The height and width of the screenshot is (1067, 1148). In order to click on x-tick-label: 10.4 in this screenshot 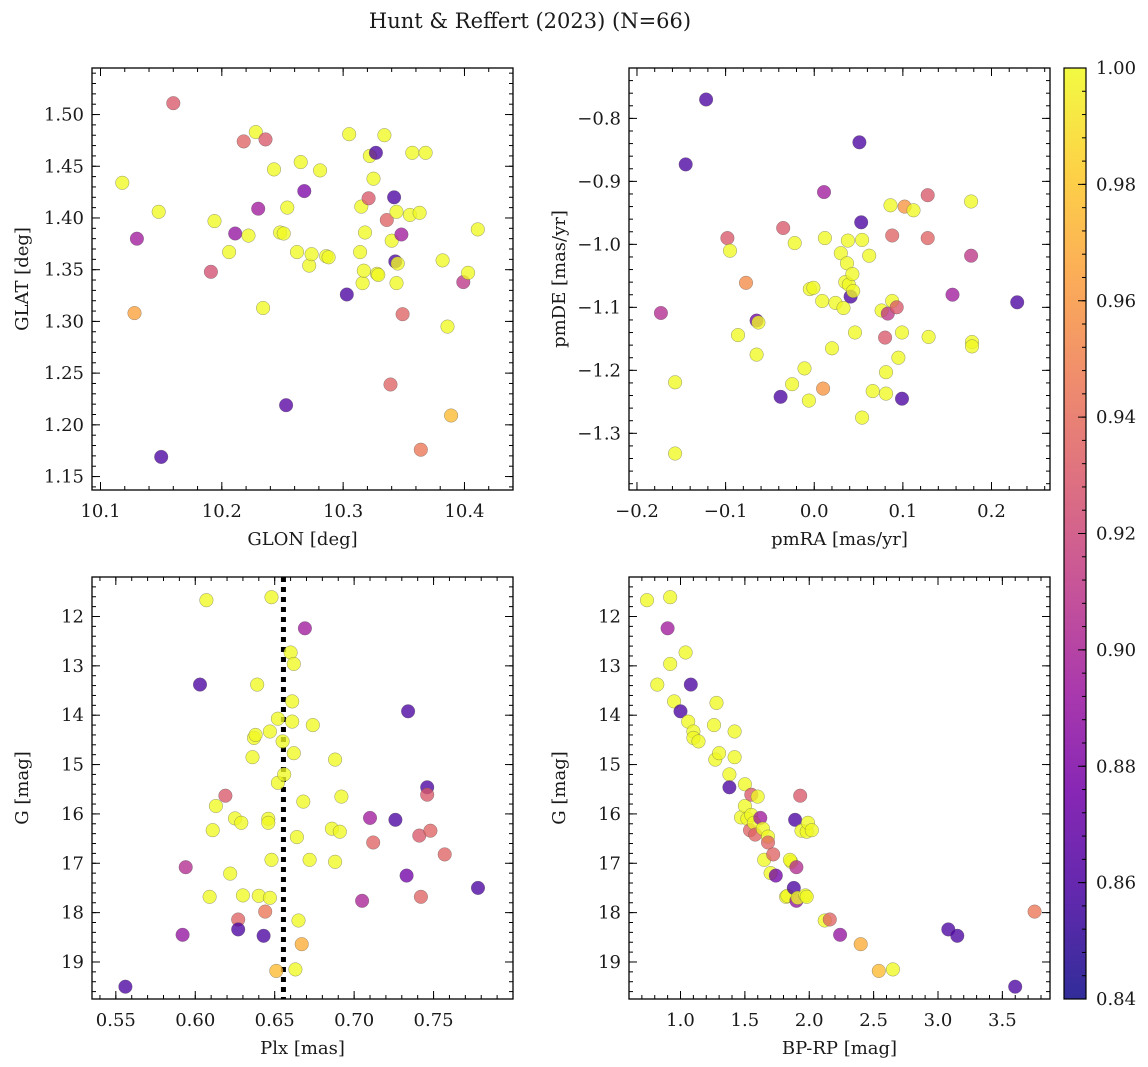, I will do `click(464, 511)`.